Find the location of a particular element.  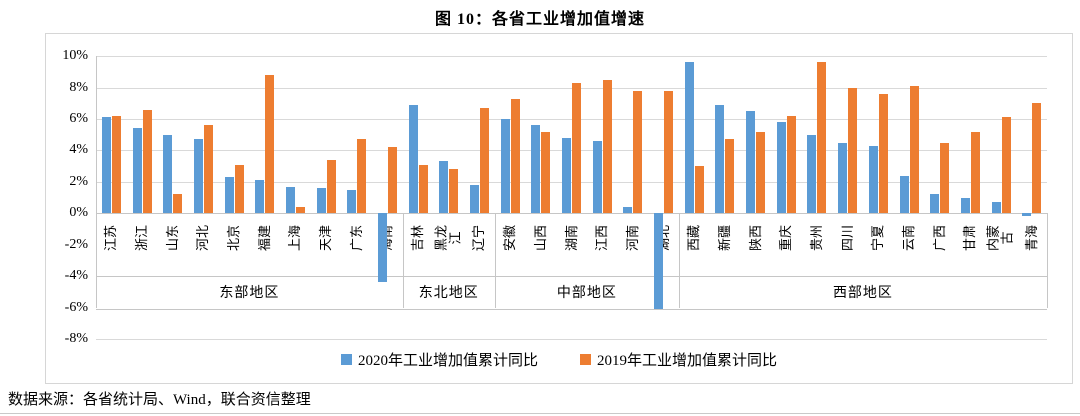

y-axis-tick-label: -4% is located at coordinates (76, 276).